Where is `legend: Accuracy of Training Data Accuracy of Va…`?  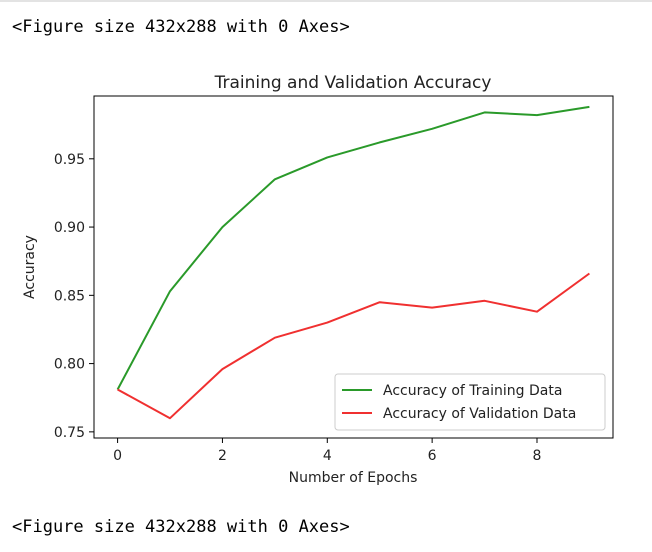 legend: Accuracy of Training Data Accuracy of Va… is located at coordinates (470, 402).